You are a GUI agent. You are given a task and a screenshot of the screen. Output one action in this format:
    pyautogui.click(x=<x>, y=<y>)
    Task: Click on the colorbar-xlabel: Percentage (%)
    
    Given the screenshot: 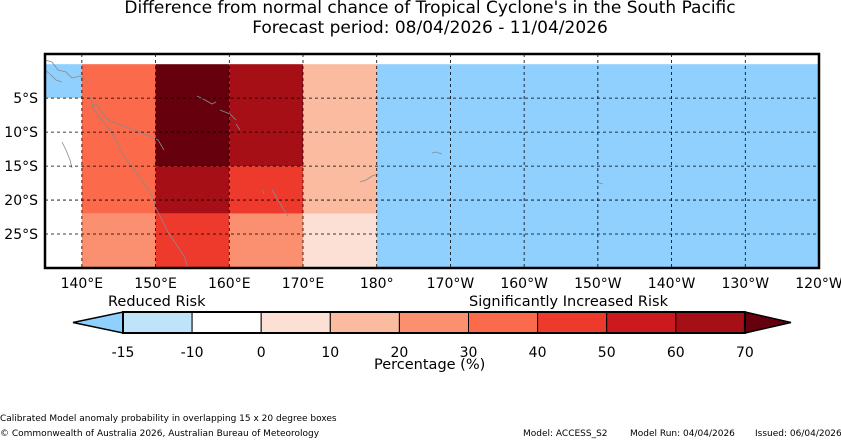 What is the action you would take?
    pyautogui.click(x=430, y=365)
    